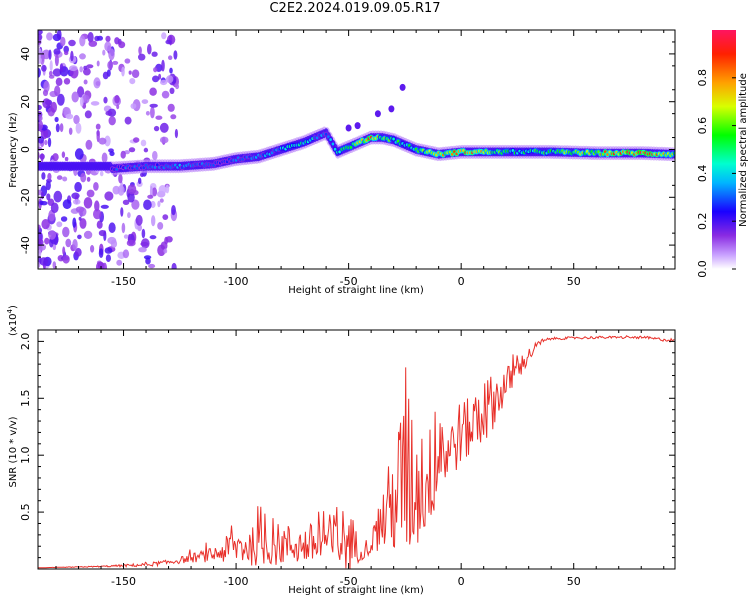 Image resolution: width=750 pixels, height=600 pixels. What do you see at coordinates (355, 8) in the screenshot?
I see `chart-title: C2E2.2024.019.09.05.R17` at bounding box center [355, 8].